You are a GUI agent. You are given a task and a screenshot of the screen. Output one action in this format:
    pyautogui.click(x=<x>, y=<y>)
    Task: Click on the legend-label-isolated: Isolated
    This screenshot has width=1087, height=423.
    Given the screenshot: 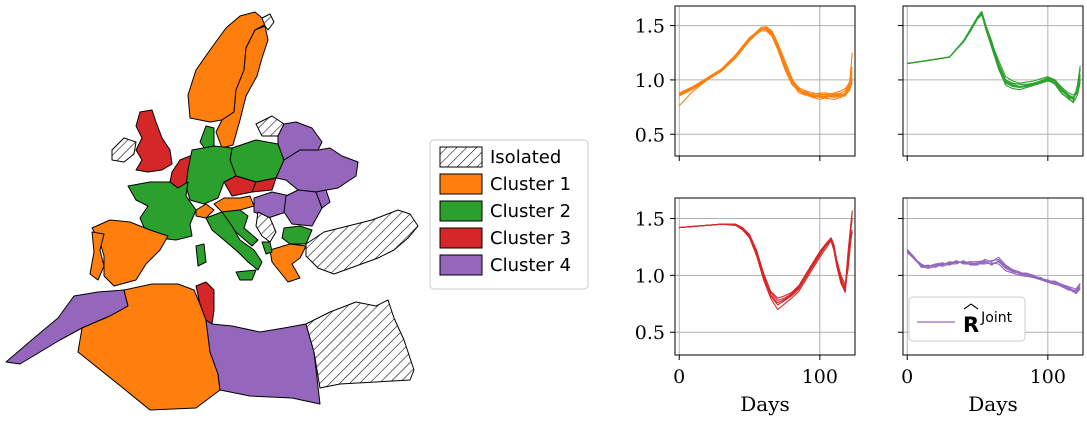 What is the action you would take?
    pyautogui.click(x=525, y=157)
    